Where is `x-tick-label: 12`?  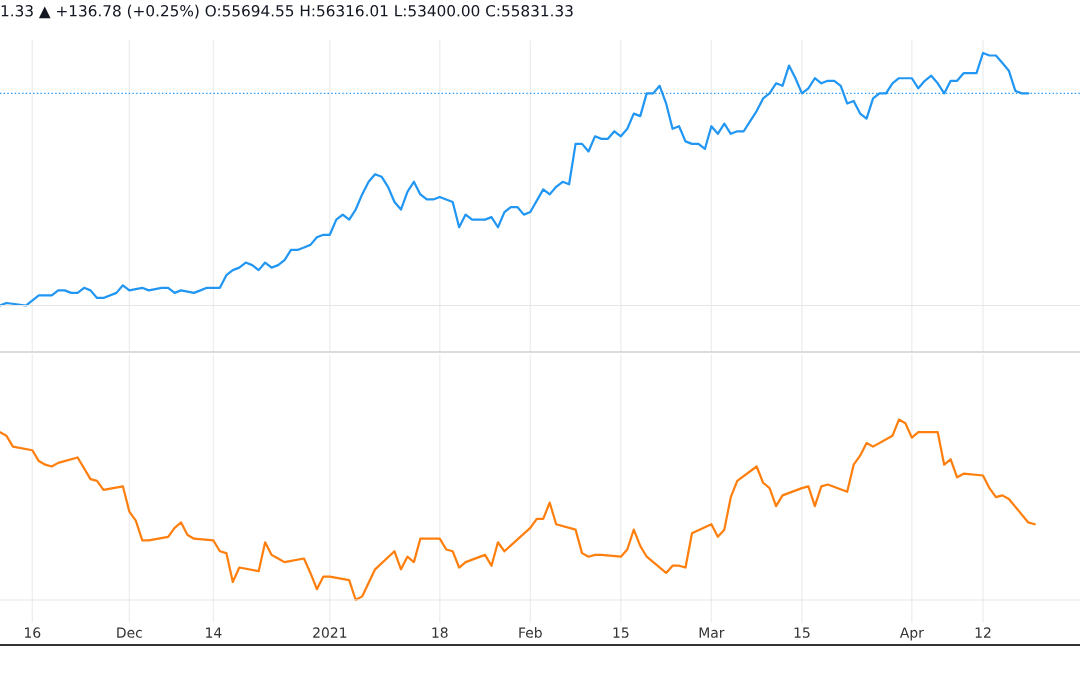 x-tick-label: 12 is located at coordinates (983, 632).